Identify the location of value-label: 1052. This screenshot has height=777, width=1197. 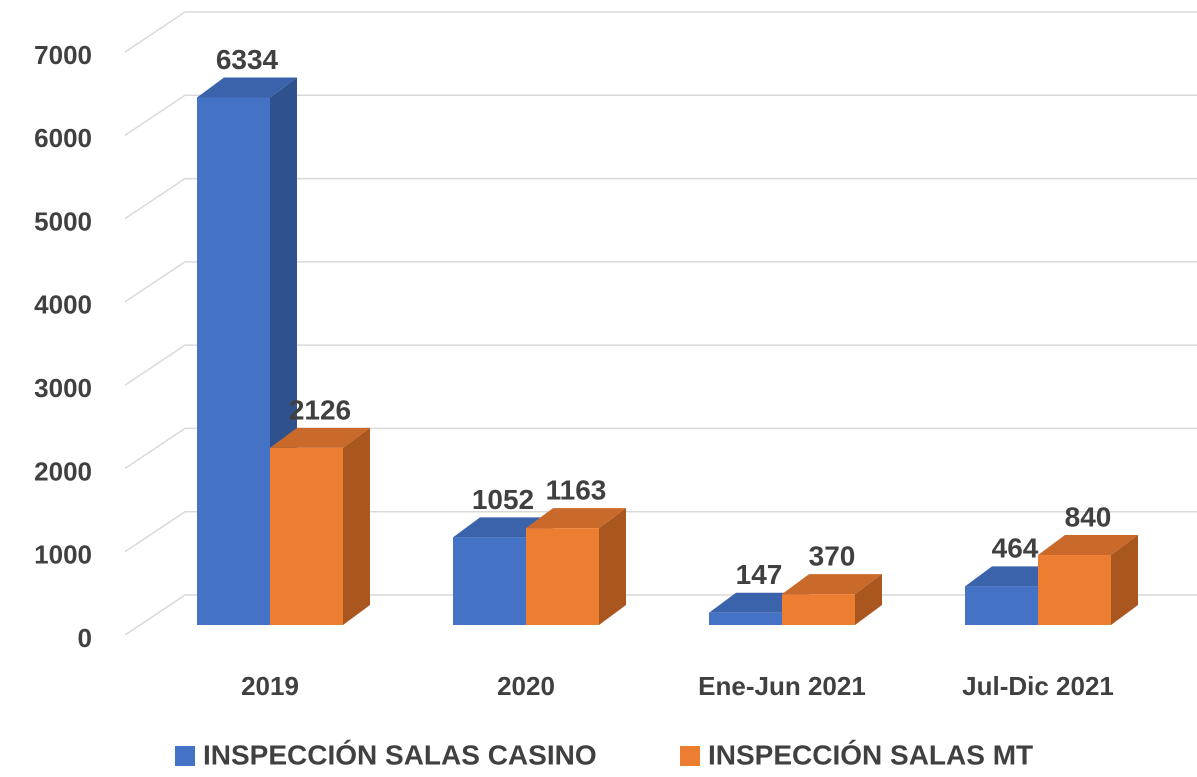
(503, 499).